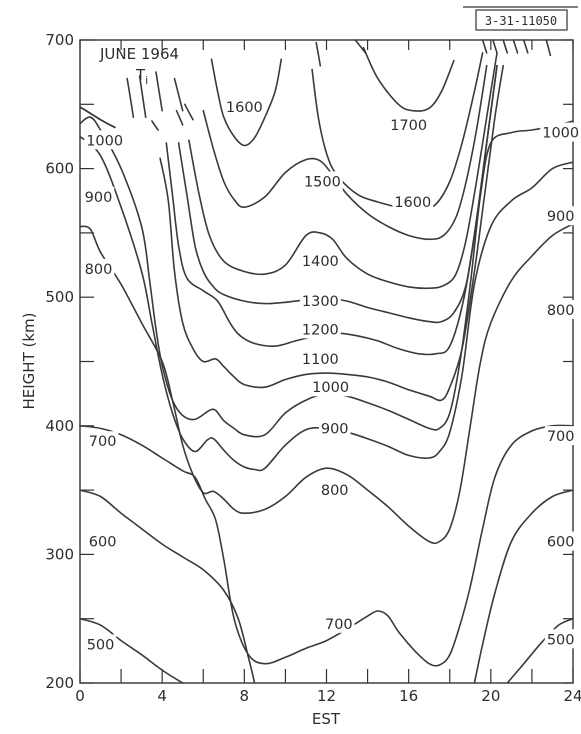 This screenshot has height=734, width=581. What do you see at coordinates (59, 683) in the screenshot?
I see `y-tick-label: 200` at bounding box center [59, 683].